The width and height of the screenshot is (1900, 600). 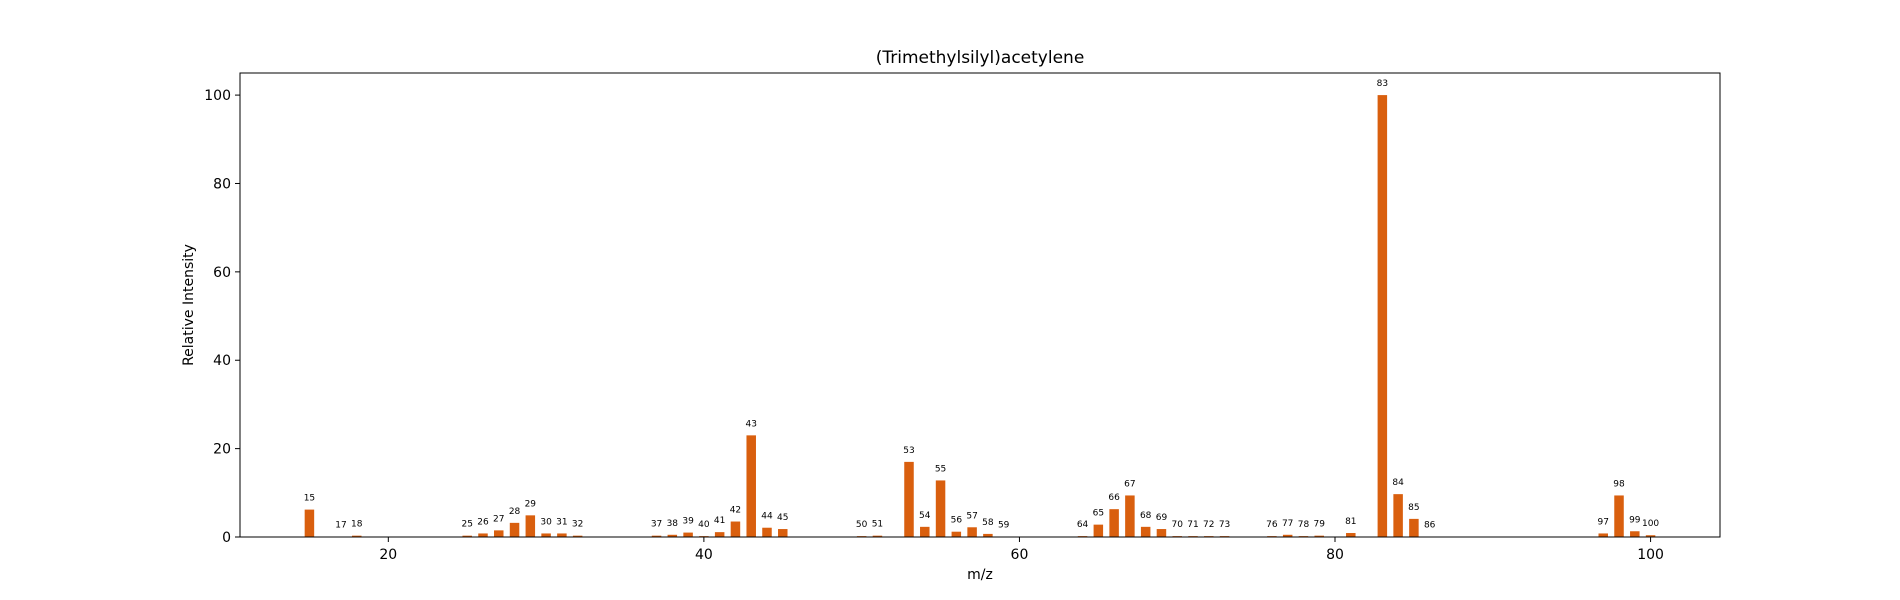 I want to click on y-tick-label: 80, so click(x=222, y=184).